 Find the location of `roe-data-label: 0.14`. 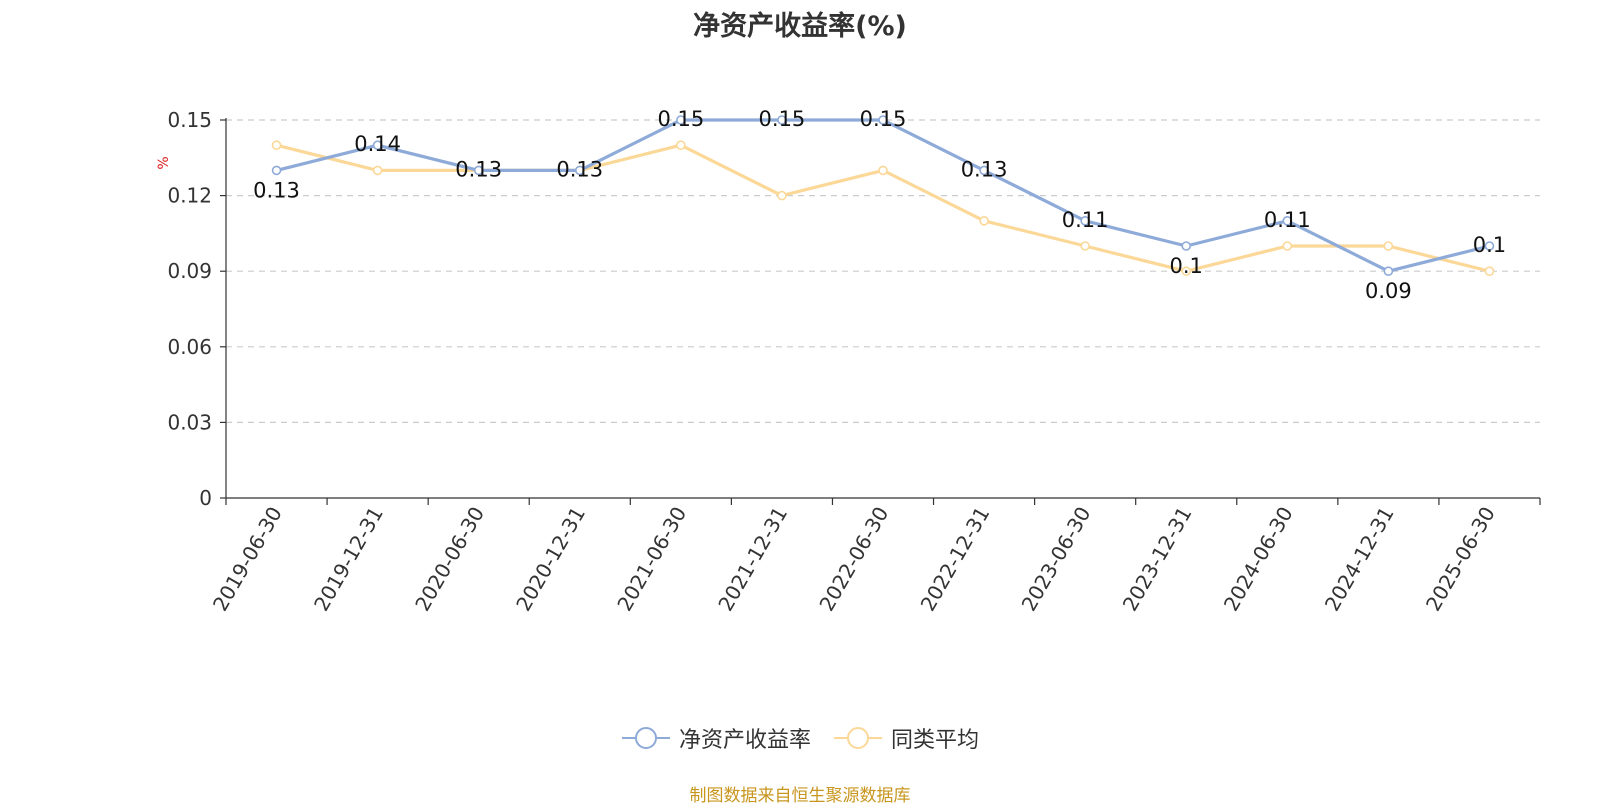

roe-data-label: 0.14 is located at coordinates (377, 144).